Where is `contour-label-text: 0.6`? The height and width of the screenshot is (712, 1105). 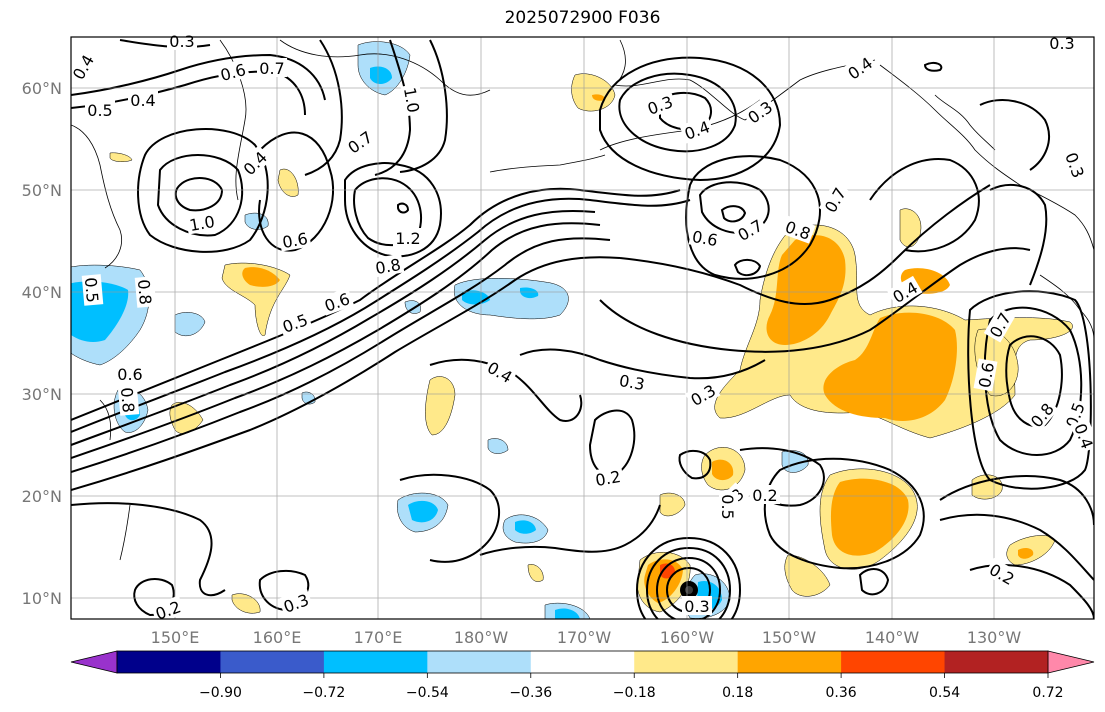 contour-label-text: 0.6 is located at coordinates (295, 240).